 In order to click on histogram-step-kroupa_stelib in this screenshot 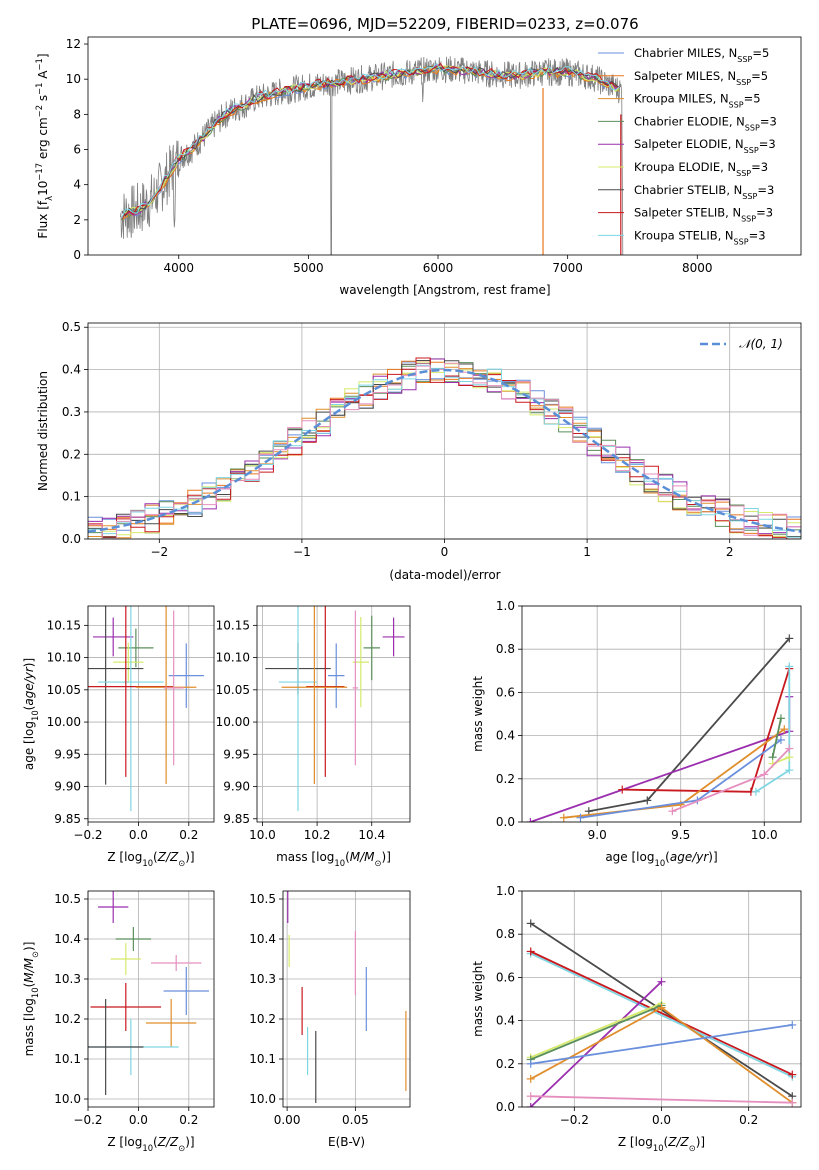, I will do `click(444, 451)`.